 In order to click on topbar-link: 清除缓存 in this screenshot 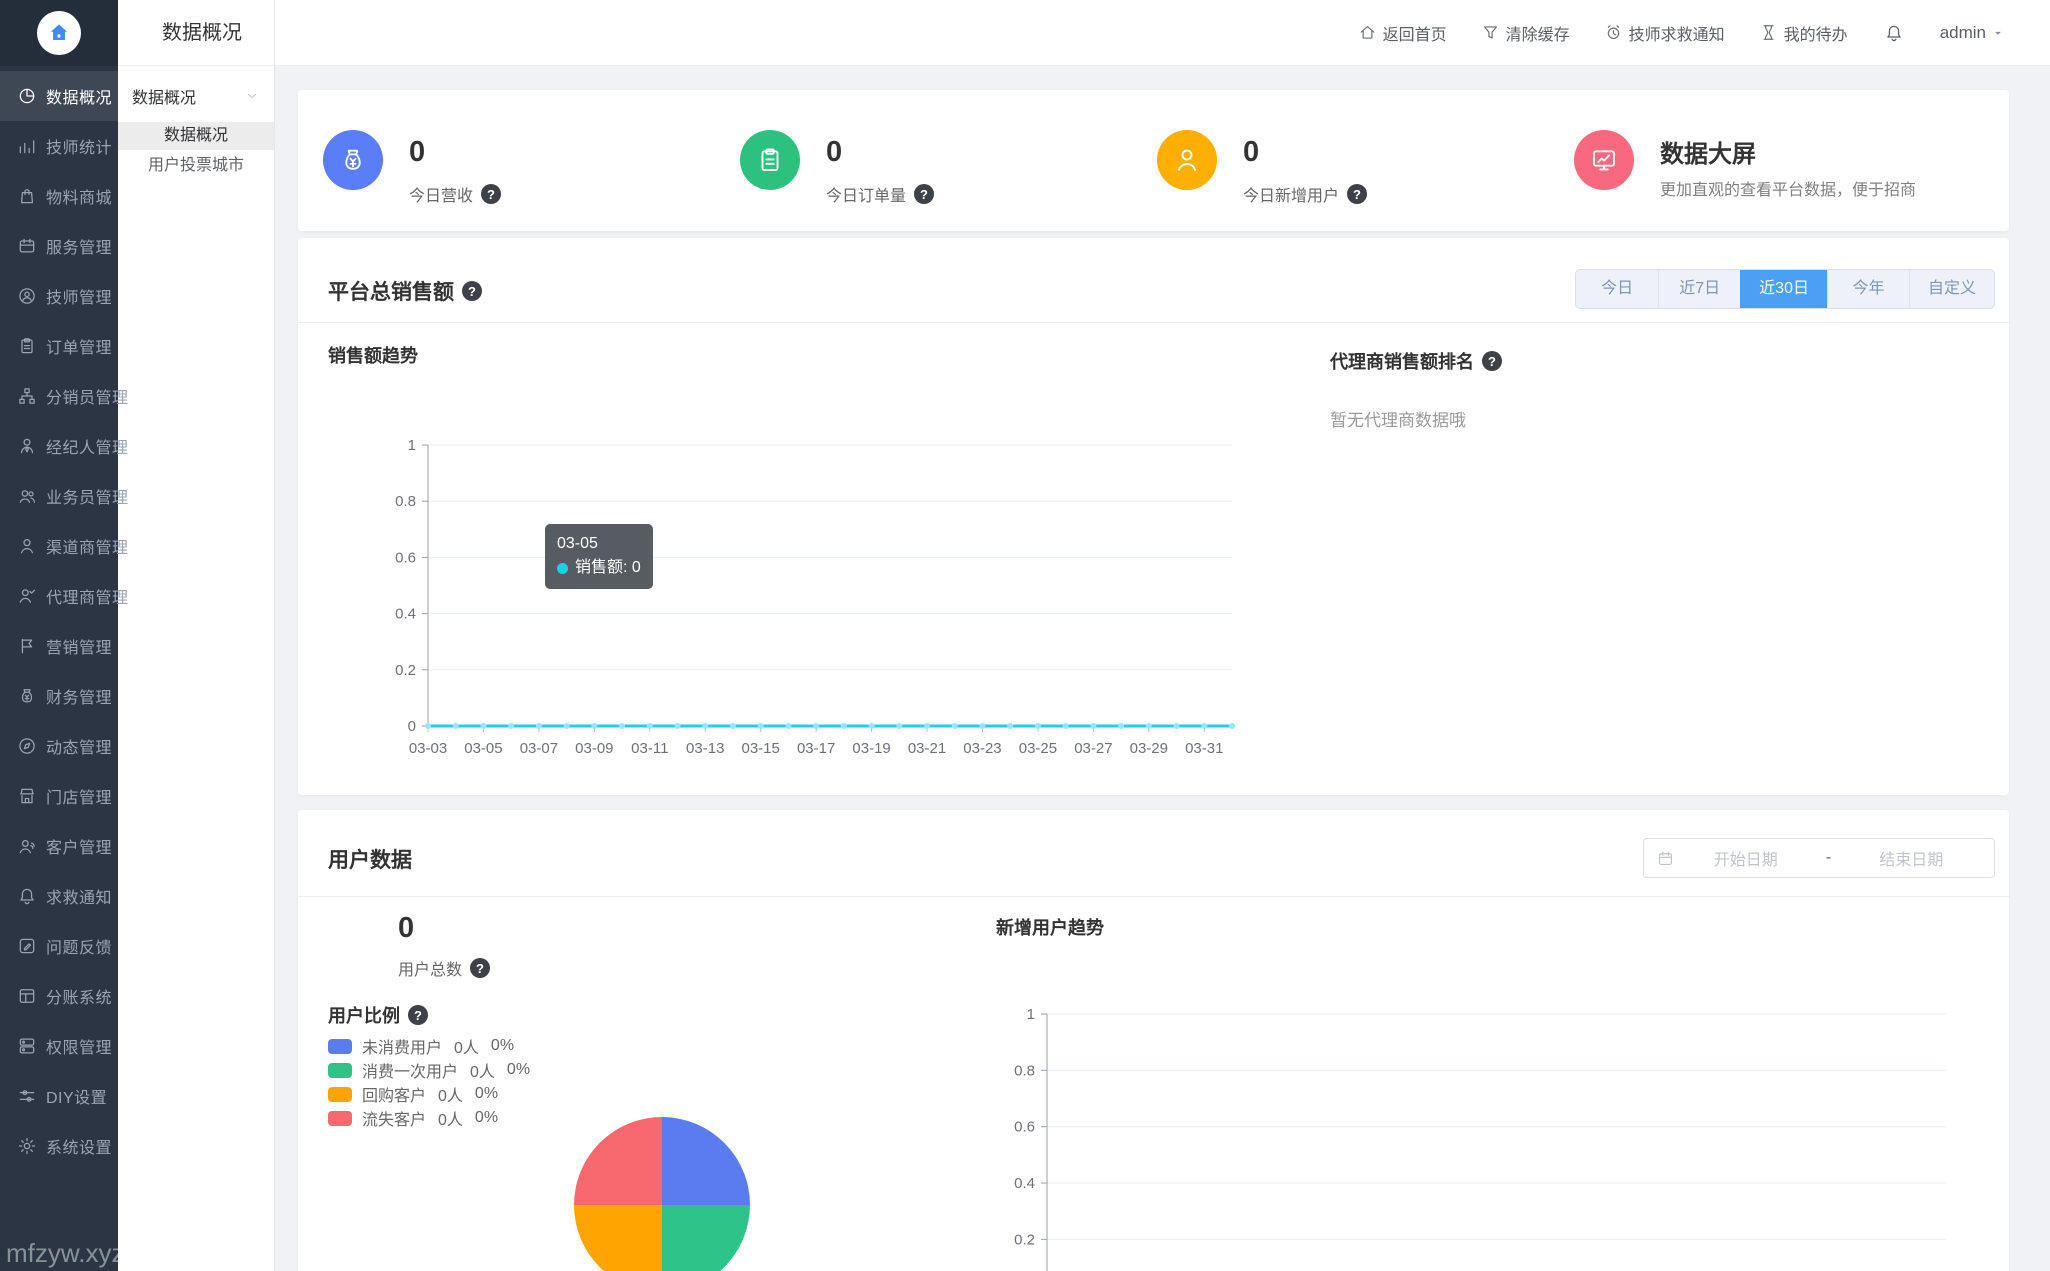, I will do `click(1525, 33)`.